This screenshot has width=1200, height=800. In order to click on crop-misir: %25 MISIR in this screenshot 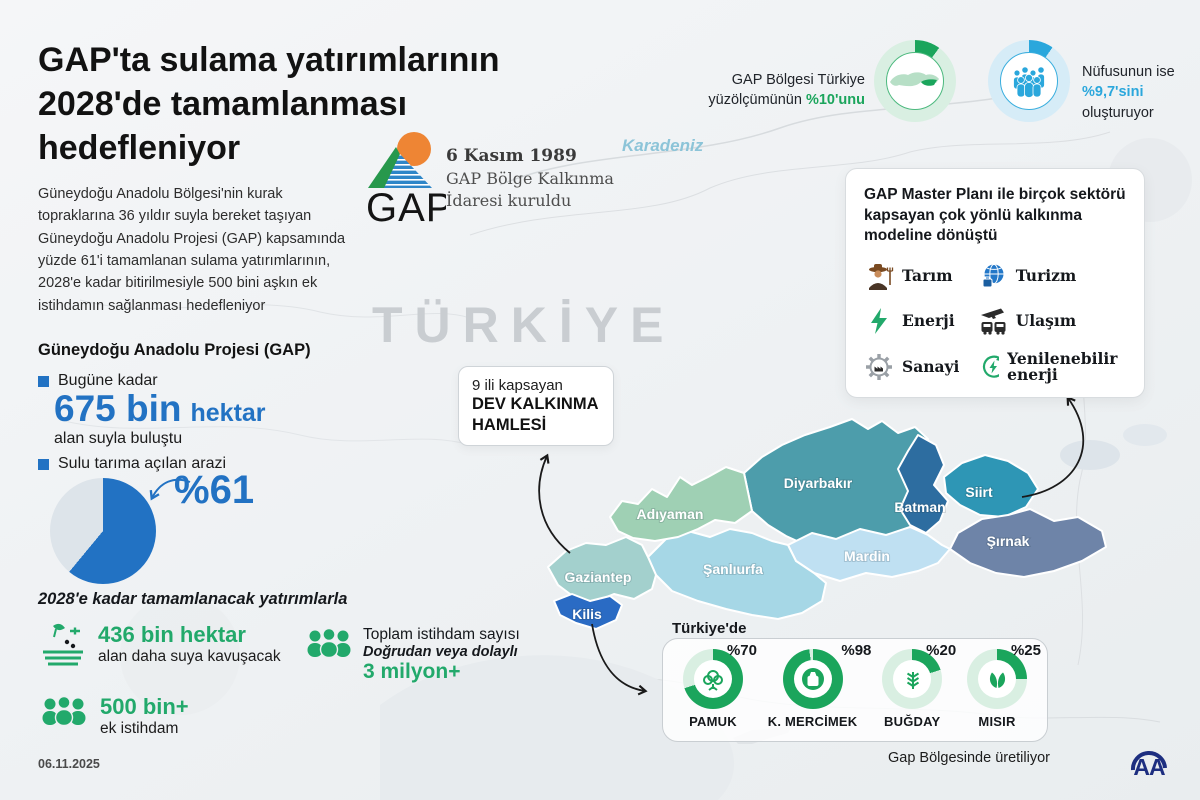, I will do `click(1003, 691)`.